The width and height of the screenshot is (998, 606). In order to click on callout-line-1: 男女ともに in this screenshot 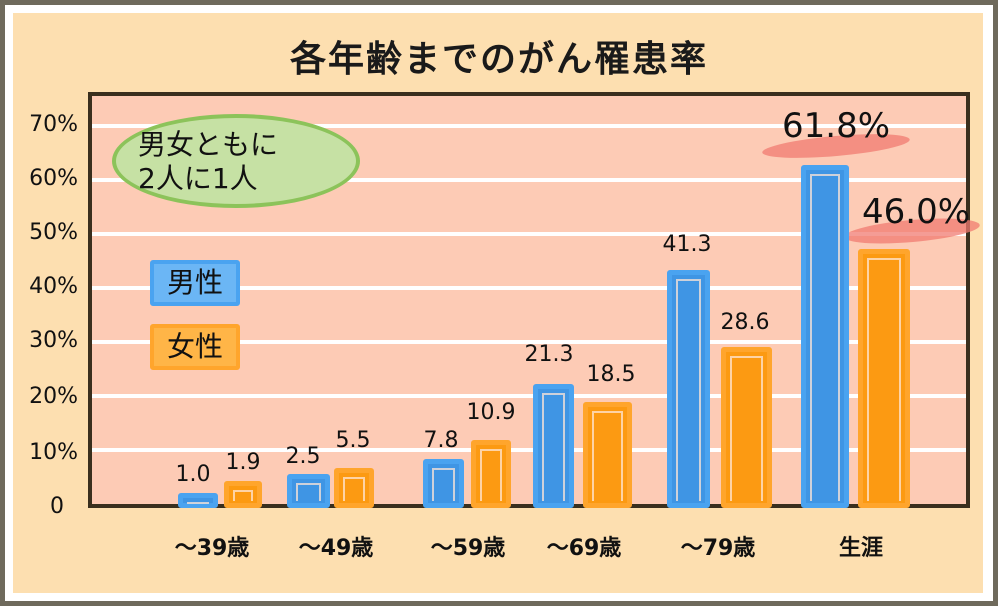, I will do `click(208, 144)`.